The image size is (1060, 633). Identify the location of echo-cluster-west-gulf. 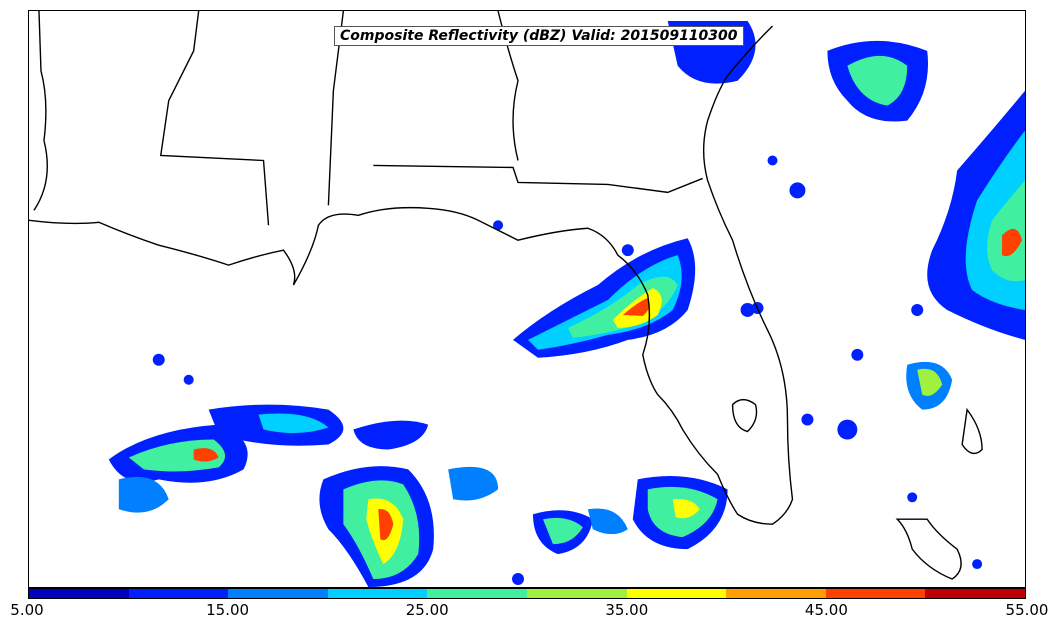
(226, 458).